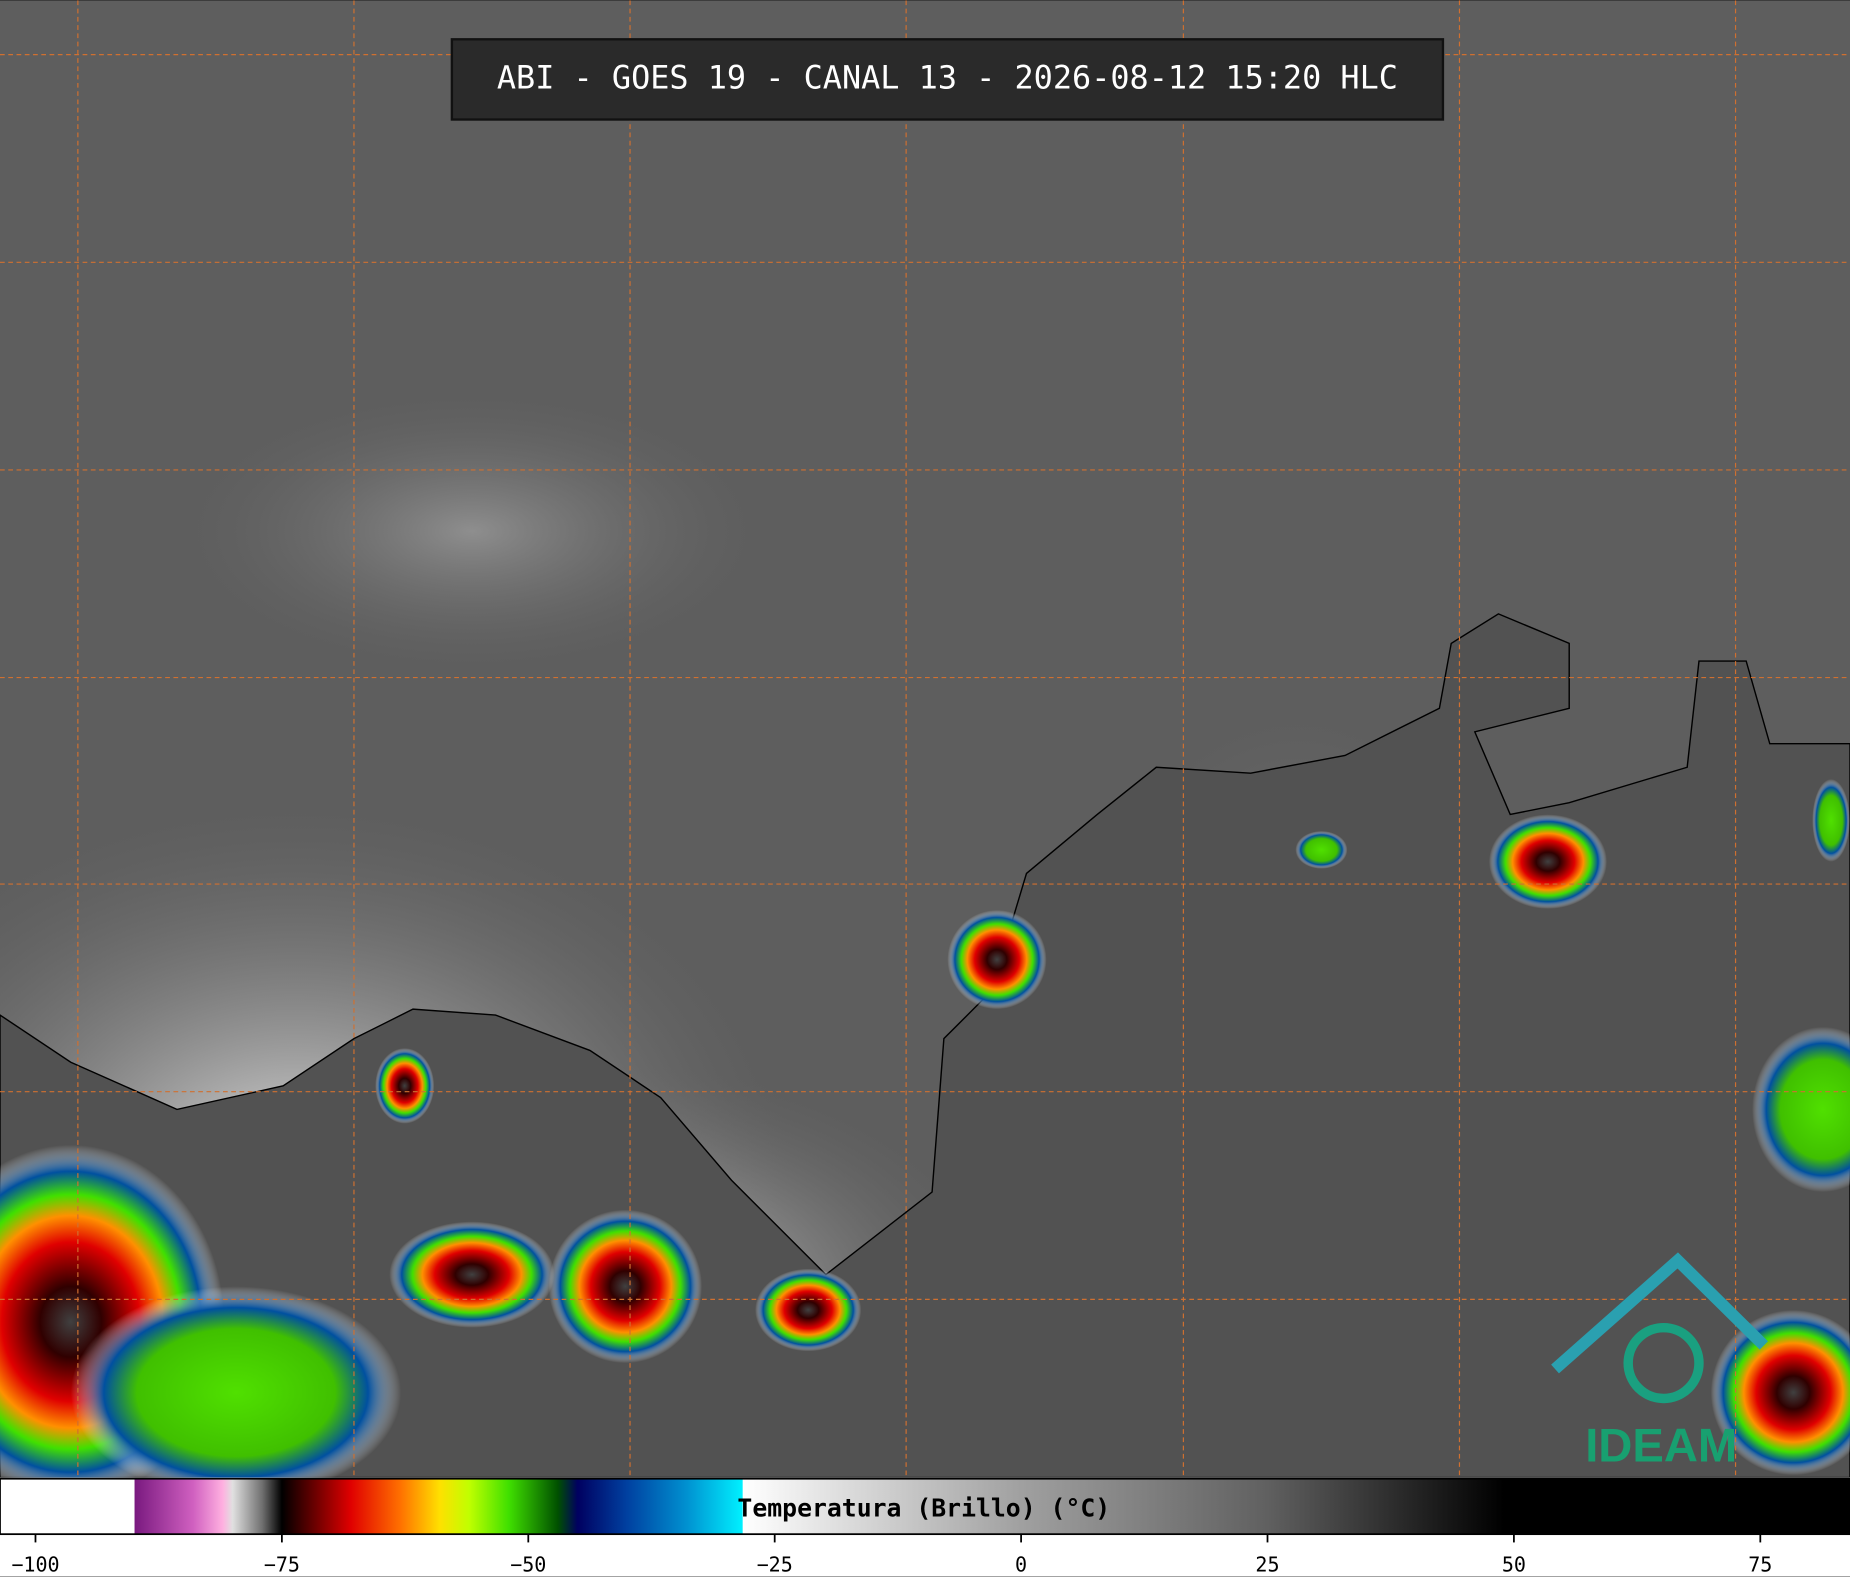  I want to click on colorbar-tick-label: −50, so click(528, 1565).